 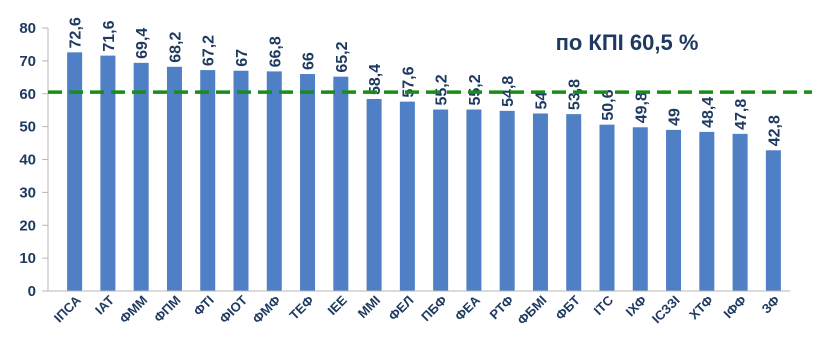 I want to click on reference-line-label: по КПІ 60,5 %, so click(x=627, y=42).